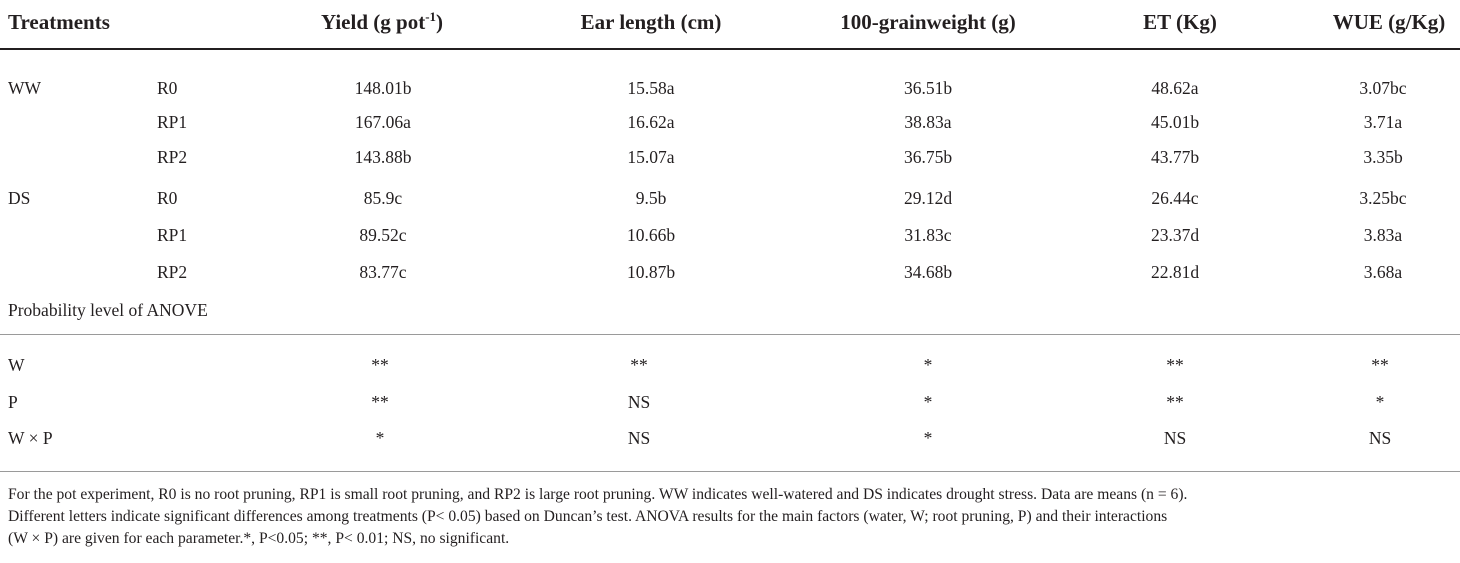 Image resolution: width=1460 pixels, height=563 pixels. Describe the element at coordinates (19, 198) in the screenshot. I see `row-group: DS` at that location.